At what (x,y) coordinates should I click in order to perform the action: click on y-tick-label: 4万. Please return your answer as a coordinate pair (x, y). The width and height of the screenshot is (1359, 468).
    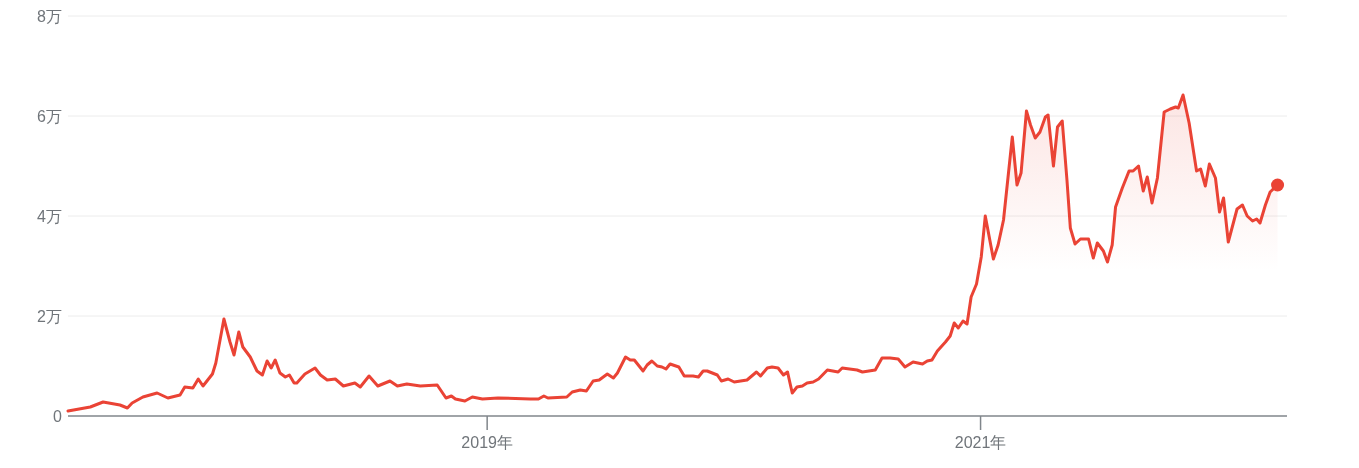
    Looking at the image, I should click on (49, 216).